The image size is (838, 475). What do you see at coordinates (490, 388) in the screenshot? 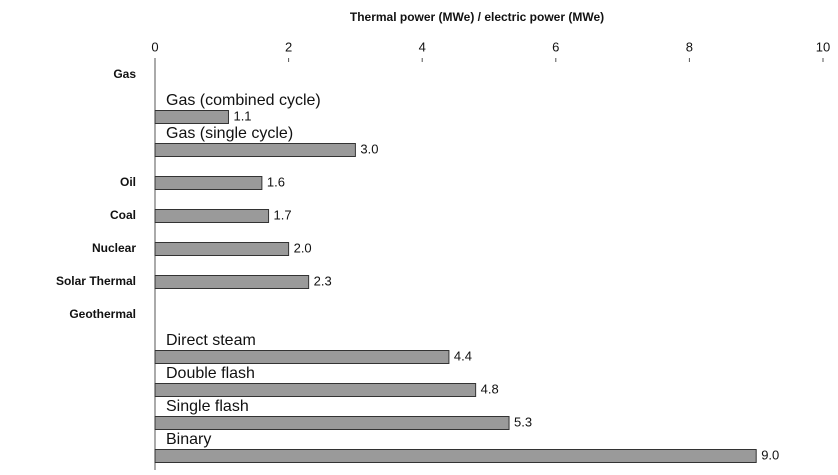
I see `value-label: 4.8` at bounding box center [490, 388].